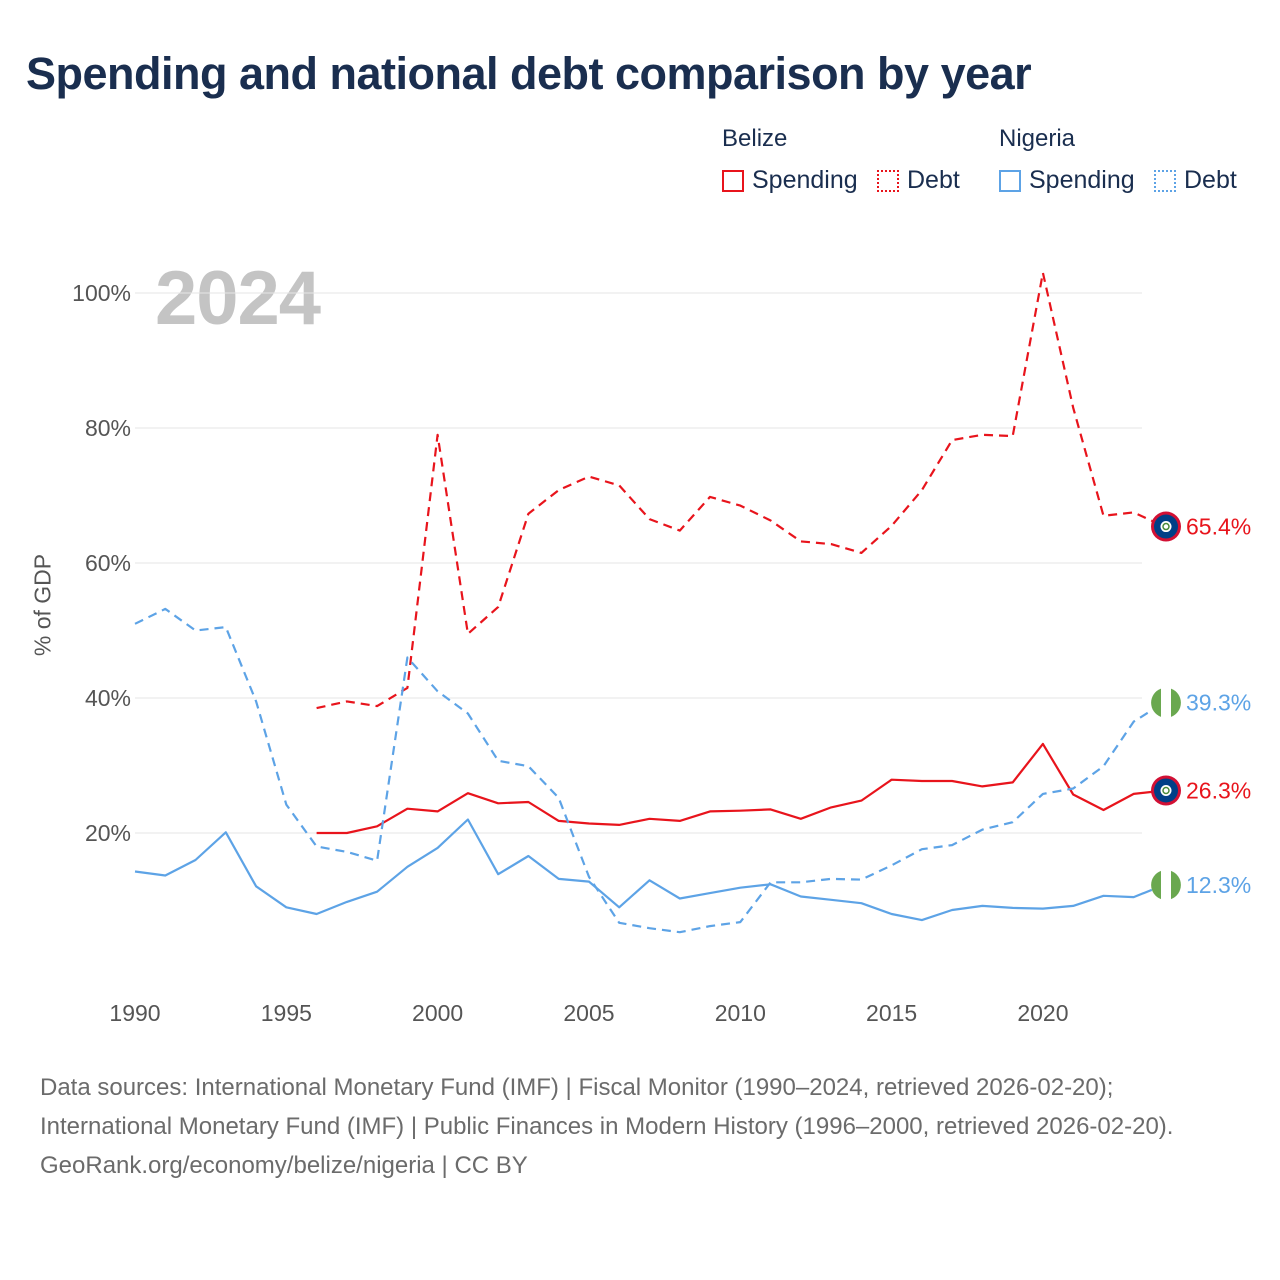  Describe the element at coordinates (1010, 180) in the screenshot. I see `legend-swatch-nigeria-spending` at that location.